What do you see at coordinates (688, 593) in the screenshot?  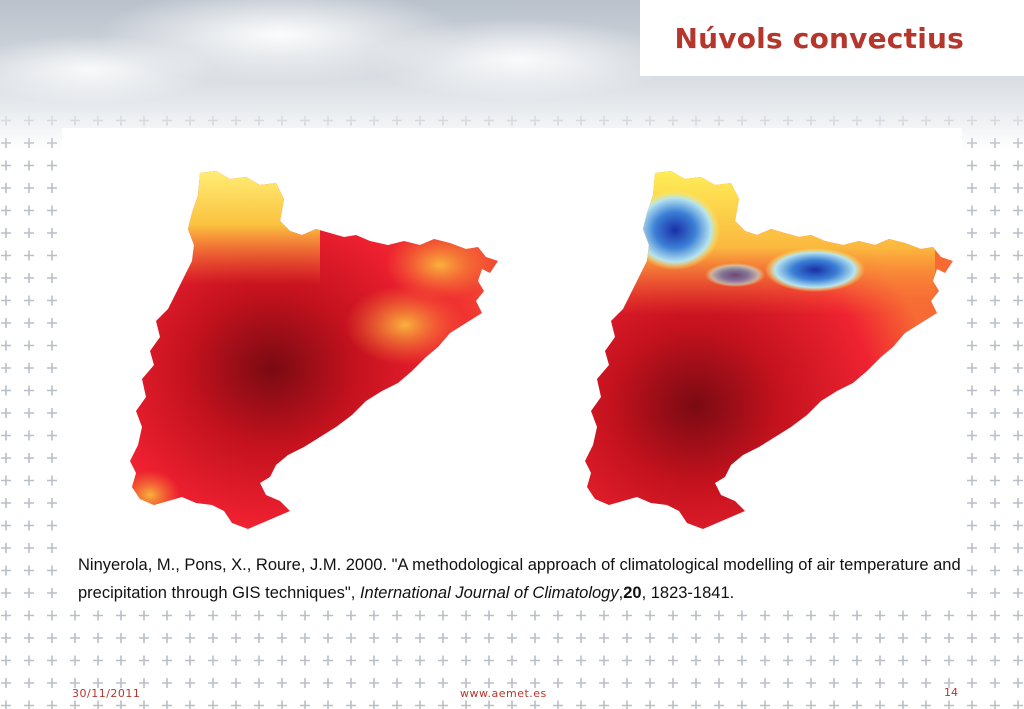 I see `citation-pages: , 1823-1841.` at bounding box center [688, 593].